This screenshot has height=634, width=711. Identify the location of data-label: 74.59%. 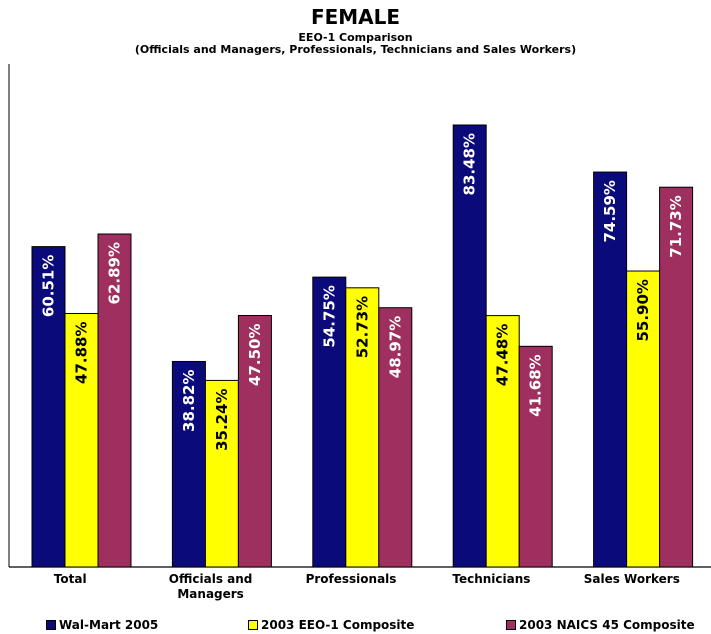
(610, 211).